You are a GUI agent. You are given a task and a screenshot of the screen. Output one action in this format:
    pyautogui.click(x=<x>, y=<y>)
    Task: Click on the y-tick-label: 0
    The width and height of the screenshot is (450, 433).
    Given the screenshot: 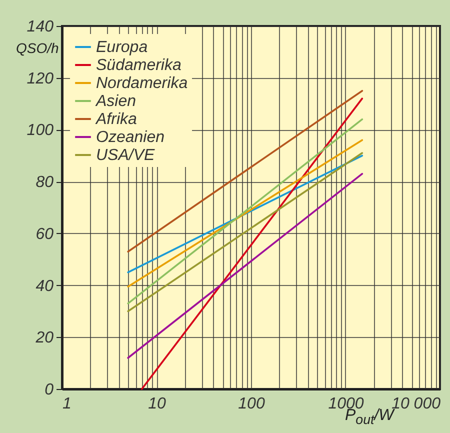 What is the action you would take?
    pyautogui.click(x=49, y=390)
    